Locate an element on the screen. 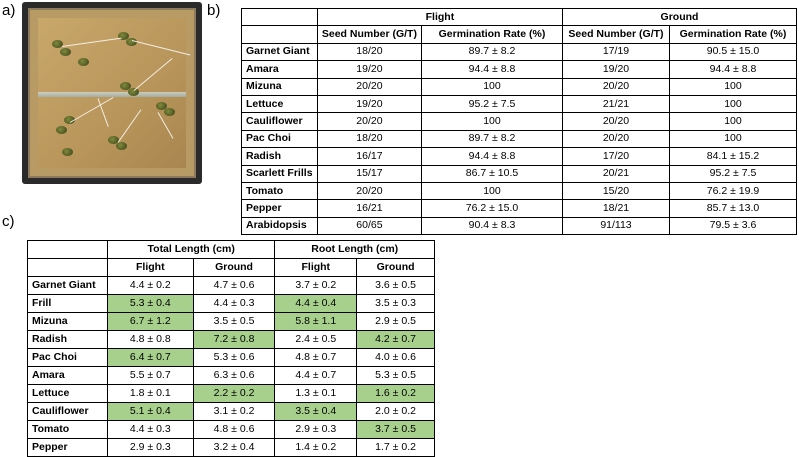 The image size is (799, 457). flight-germination-cell: 90.4 ± 8.3 is located at coordinates (492, 226).